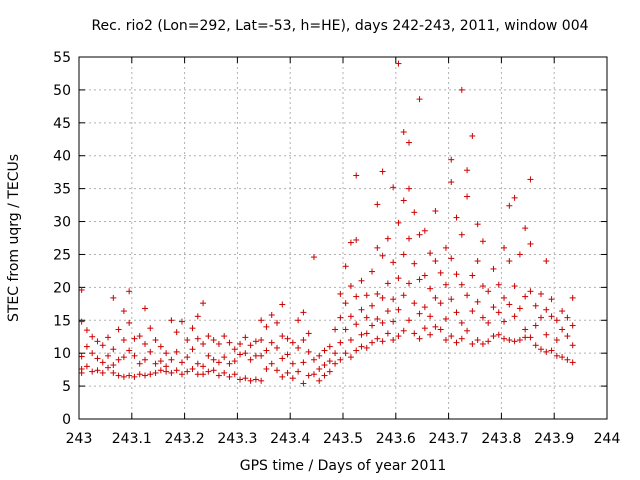 The image size is (640, 480). I want to click on y-tick-label: 50, so click(62, 91).